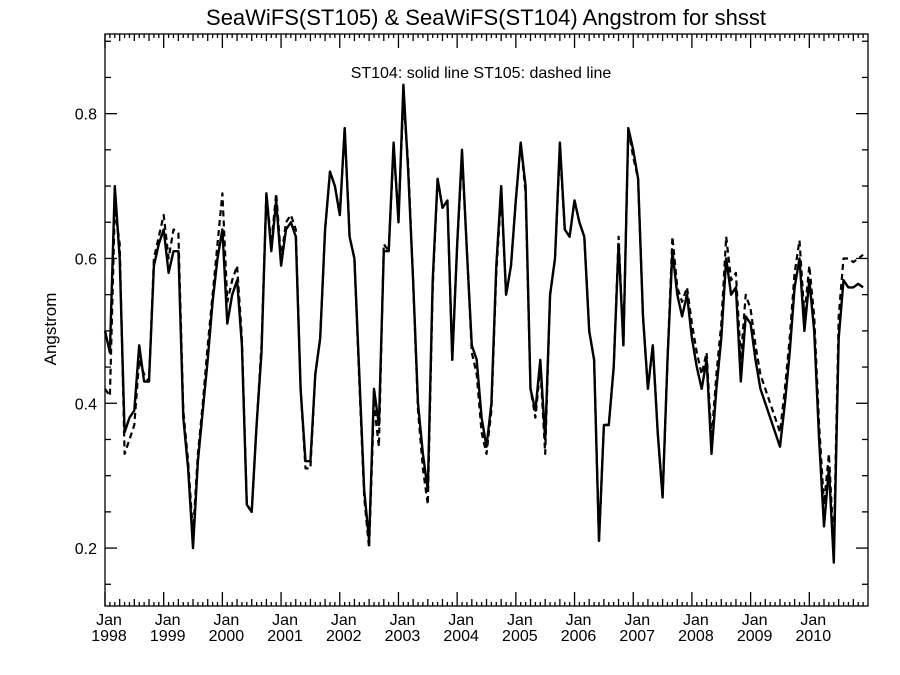 The width and height of the screenshot is (900, 675). What do you see at coordinates (168, 636) in the screenshot?
I see `x-tick-year-label: 1999` at bounding box center [168, 636].